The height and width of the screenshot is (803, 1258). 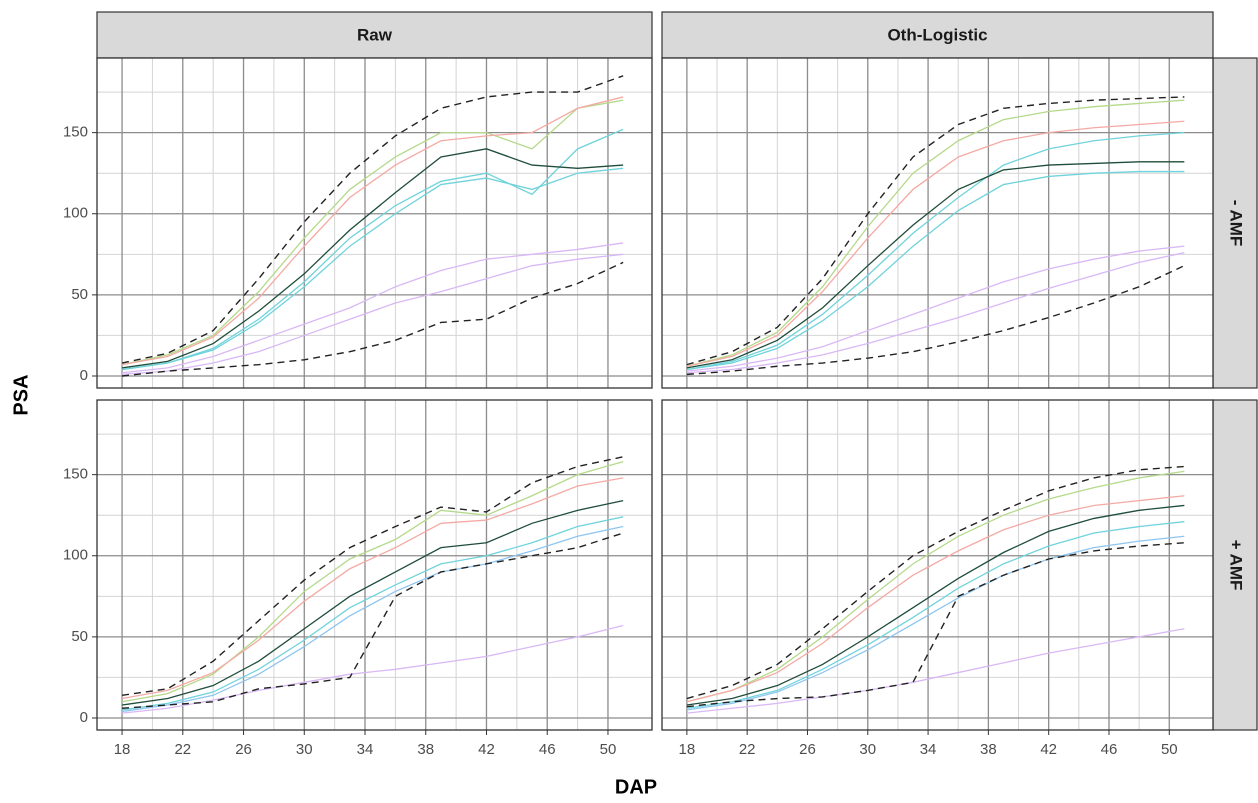 I want to click on strip-label: Oth-Logistic, so click(x=937, y=34).